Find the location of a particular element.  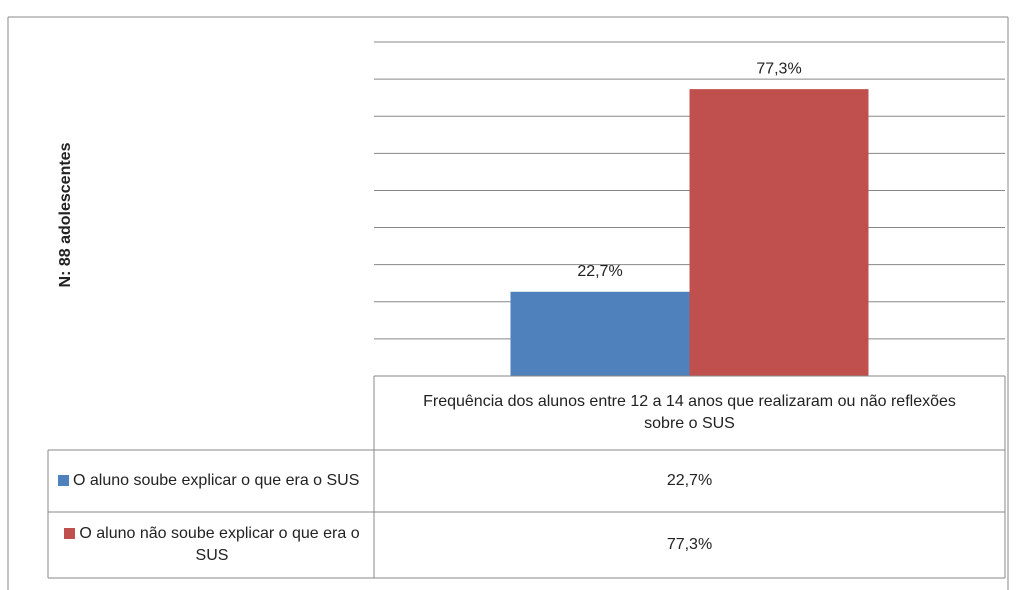

y-axis-title: N: 88 adolescentes is located at coordinates (65, 214).